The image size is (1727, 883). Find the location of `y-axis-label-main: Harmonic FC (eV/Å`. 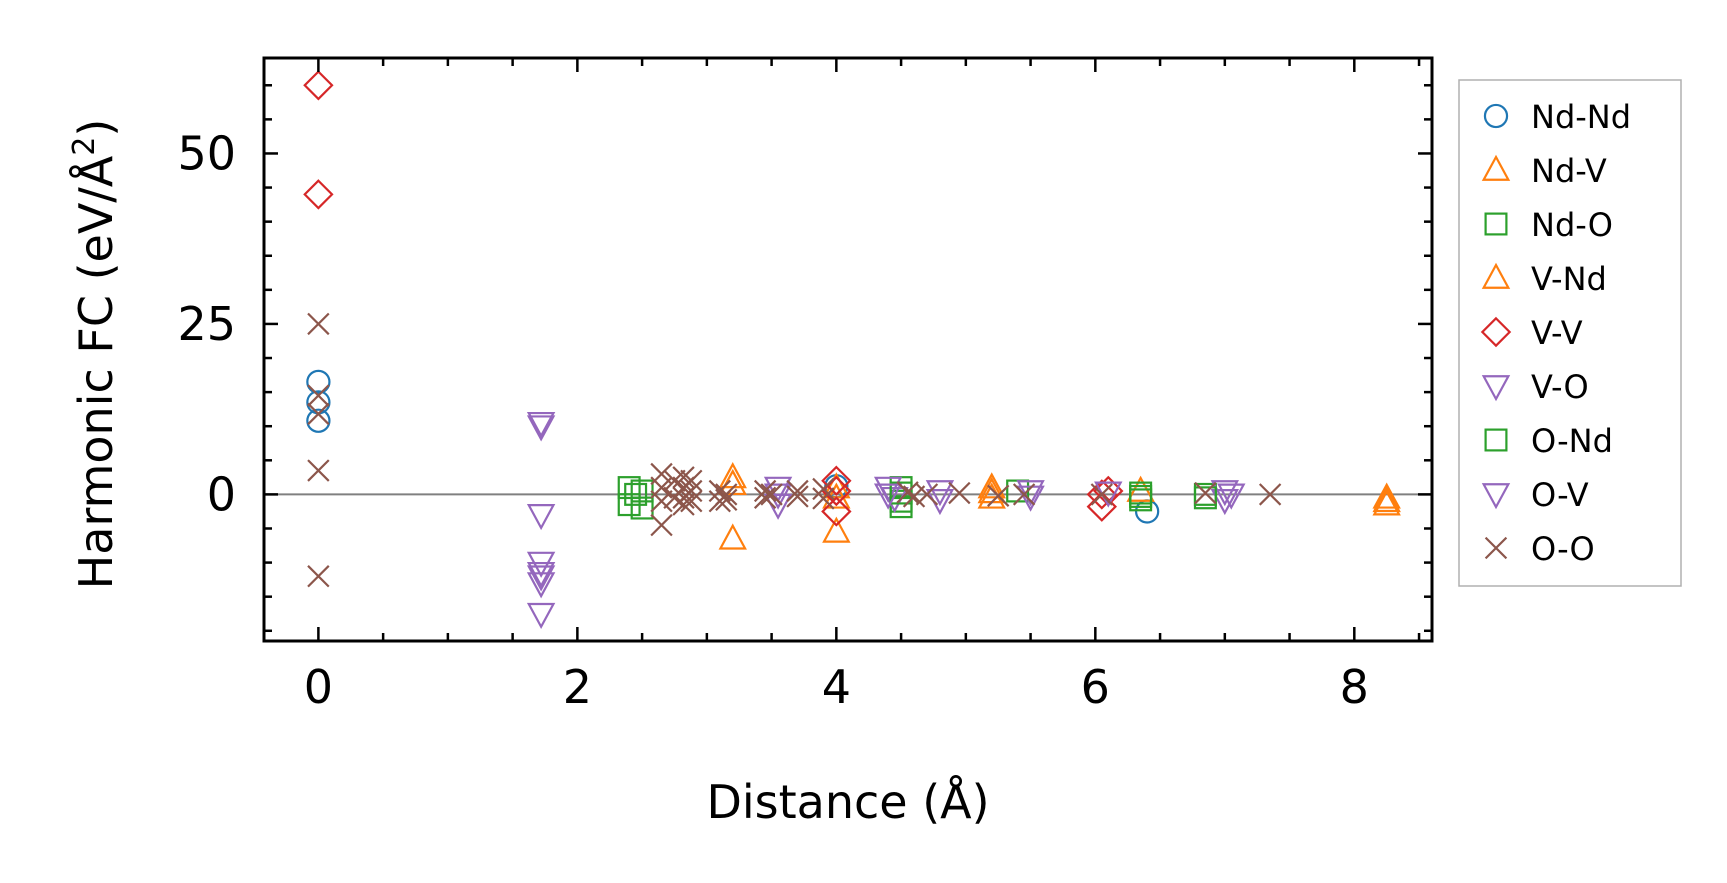

y-axis-label-main: Harmonic FC (eV/Å is located at coordinates (96, 372).